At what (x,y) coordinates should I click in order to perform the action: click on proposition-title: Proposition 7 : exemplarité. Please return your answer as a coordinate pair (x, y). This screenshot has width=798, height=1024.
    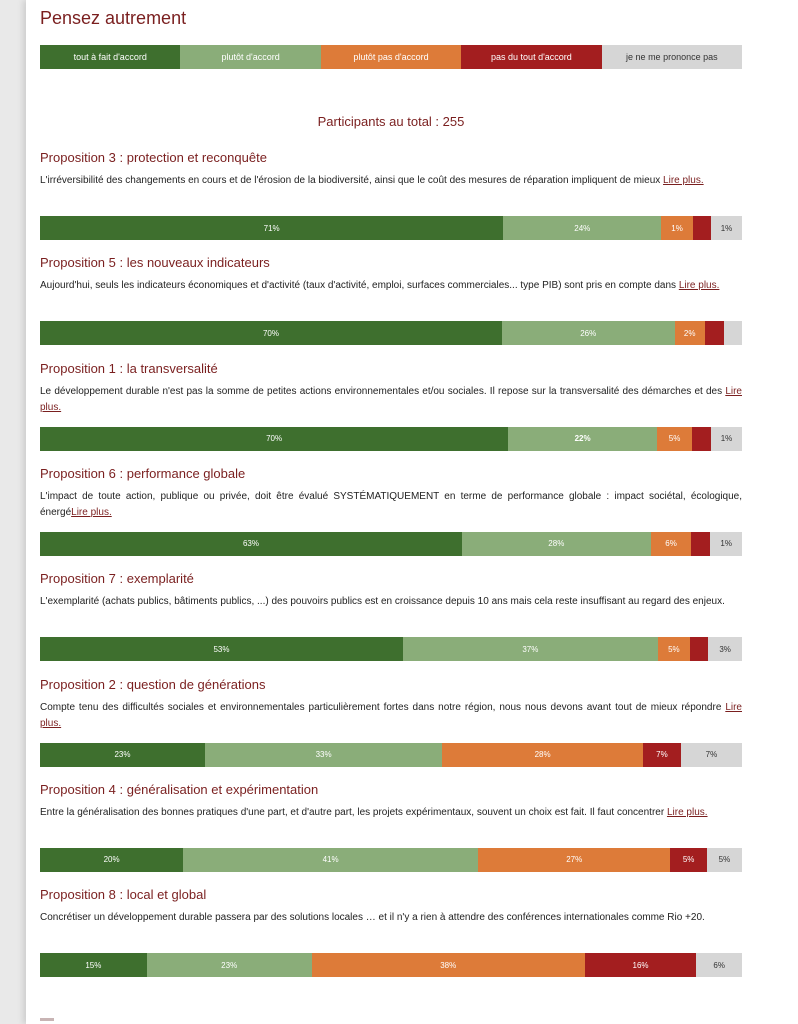
    Looking at the image, I should click on (117, 579).